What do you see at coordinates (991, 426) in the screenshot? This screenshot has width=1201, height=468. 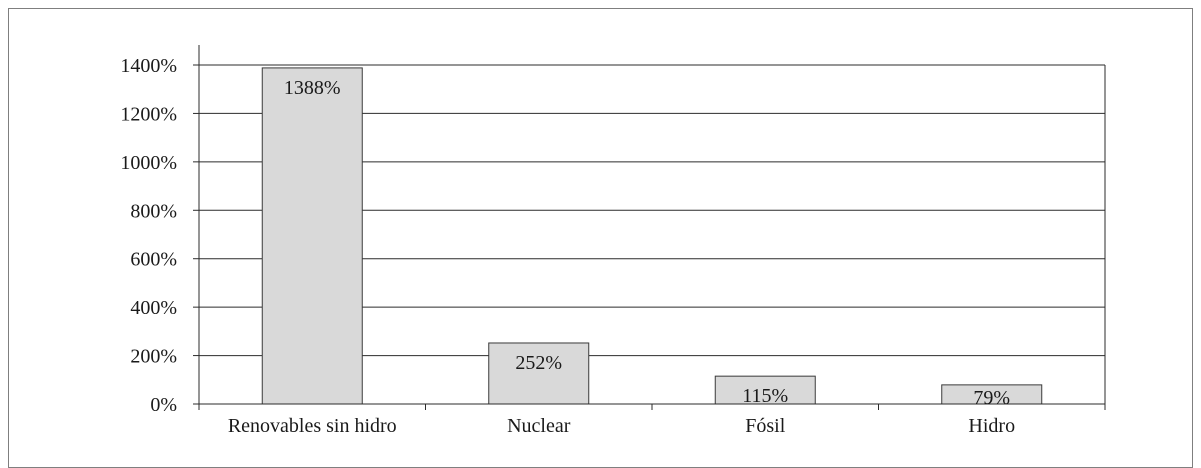 I see `x-tick-label: Hidro` at bounding box center [991, 426].